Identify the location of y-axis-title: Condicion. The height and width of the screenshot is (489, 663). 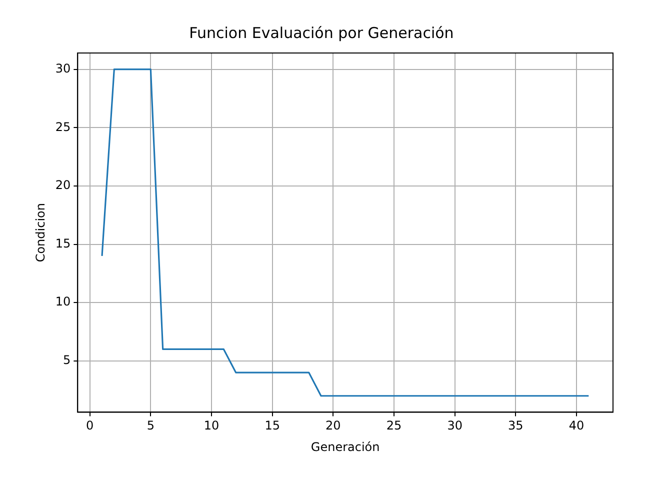
(40, 232).